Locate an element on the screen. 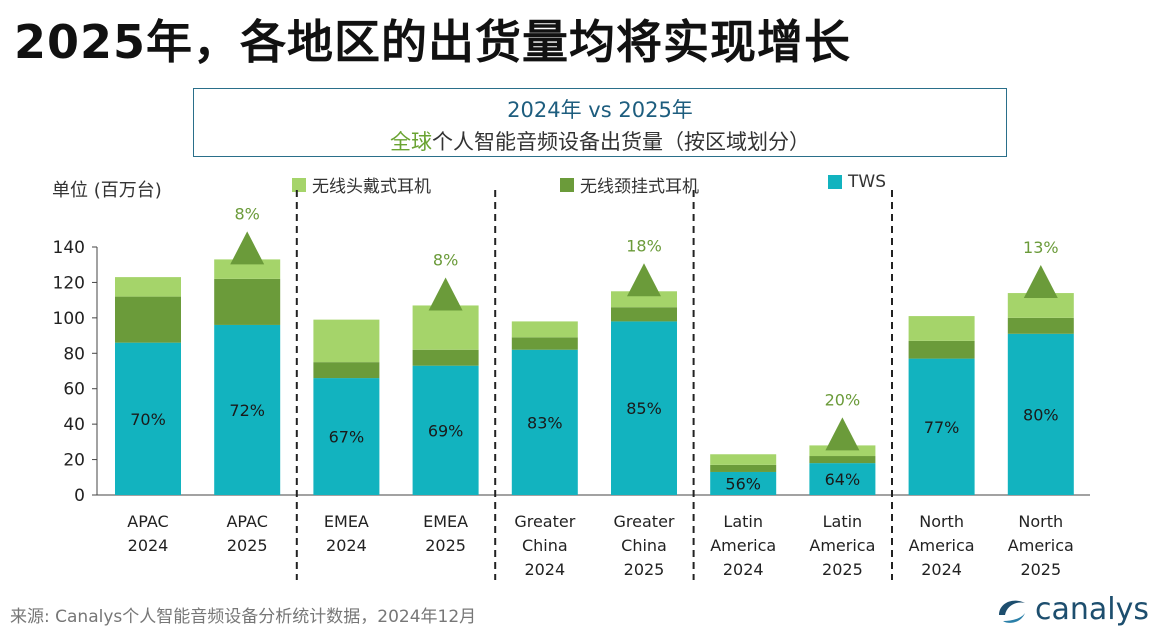 This screenshot has height=641, width=1160. tws-share-label: 85% is located at coordinates (644, 408).